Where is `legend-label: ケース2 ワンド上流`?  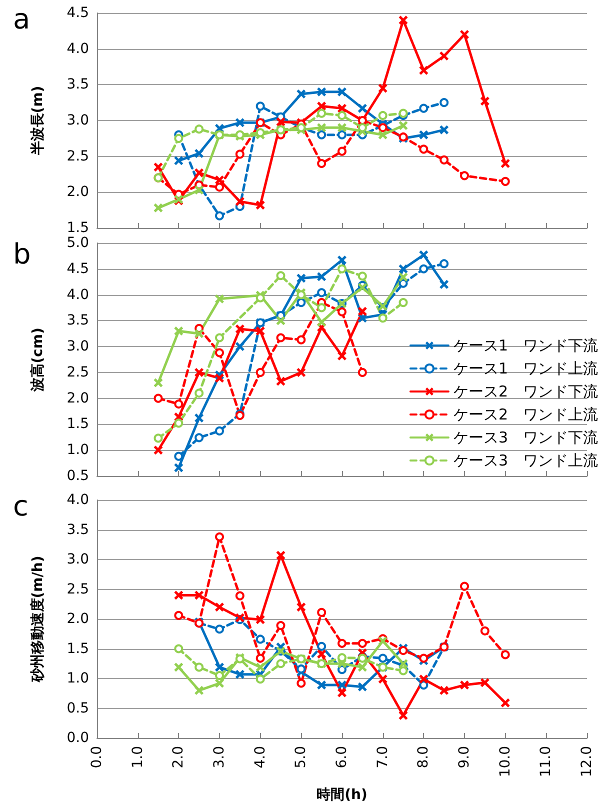
legend-label: ケース2 ワンド上流 is located at coordinates (525, 415).